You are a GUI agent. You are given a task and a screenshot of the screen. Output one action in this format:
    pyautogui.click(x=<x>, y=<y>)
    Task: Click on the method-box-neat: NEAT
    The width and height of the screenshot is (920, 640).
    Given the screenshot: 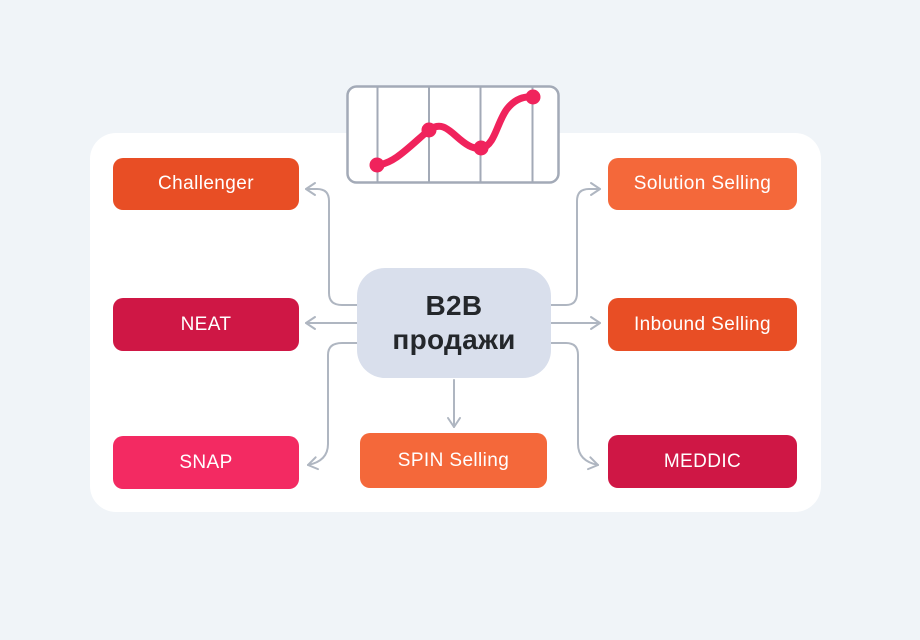 What is the action you would take?
    pyautogui.click(x=206, y=324)
    